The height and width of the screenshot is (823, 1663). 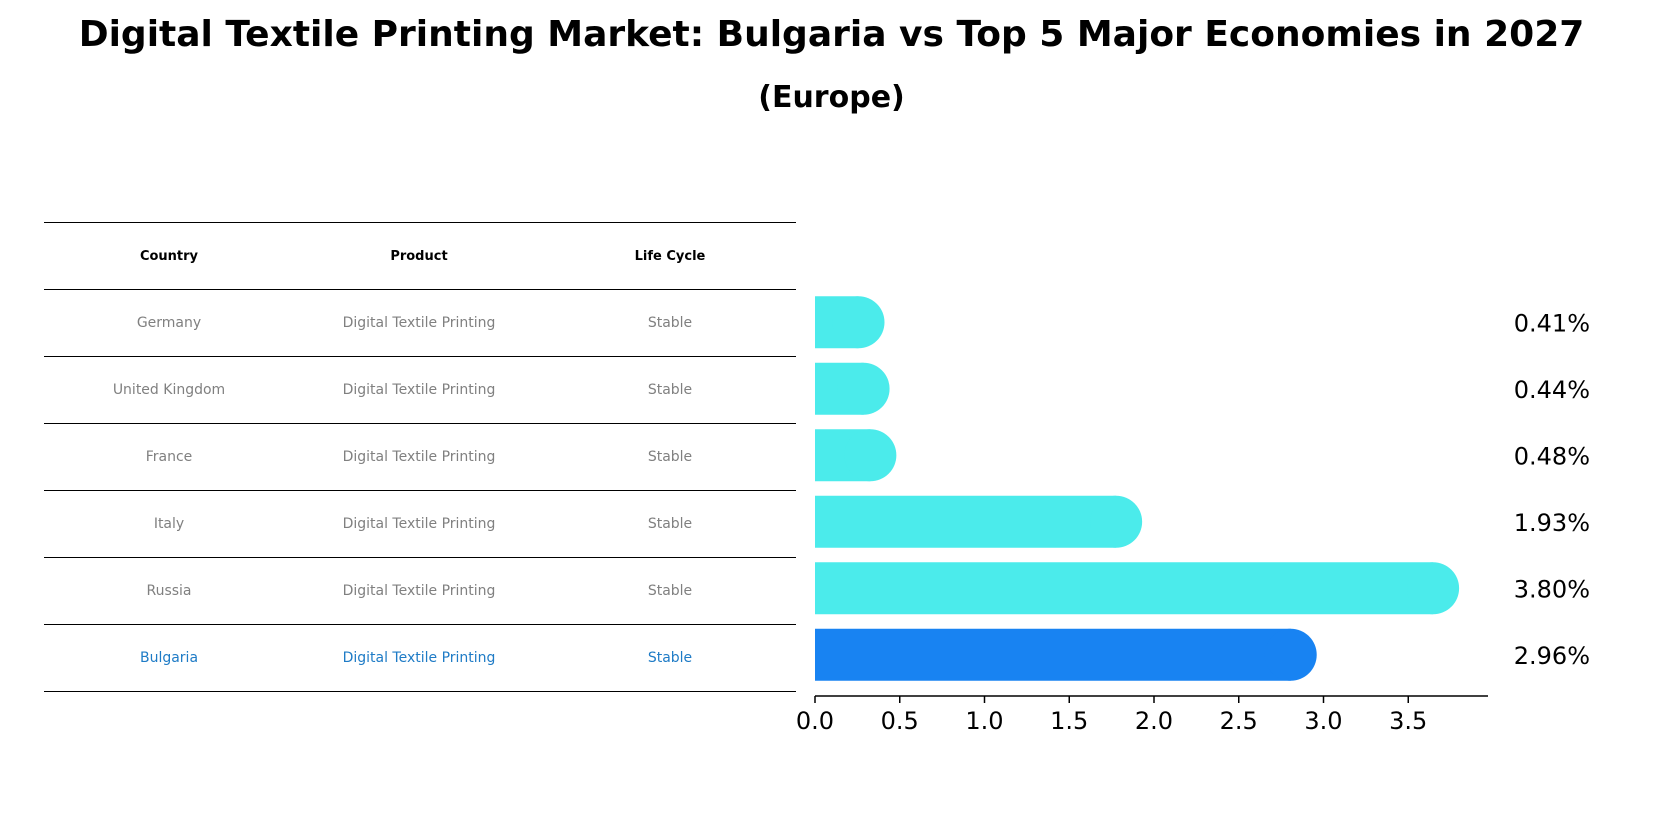 What do you see at coordinates (984, 721) in the screenshot?
I see `x-tick-label: 1.0` at bounding box center [984, 721].